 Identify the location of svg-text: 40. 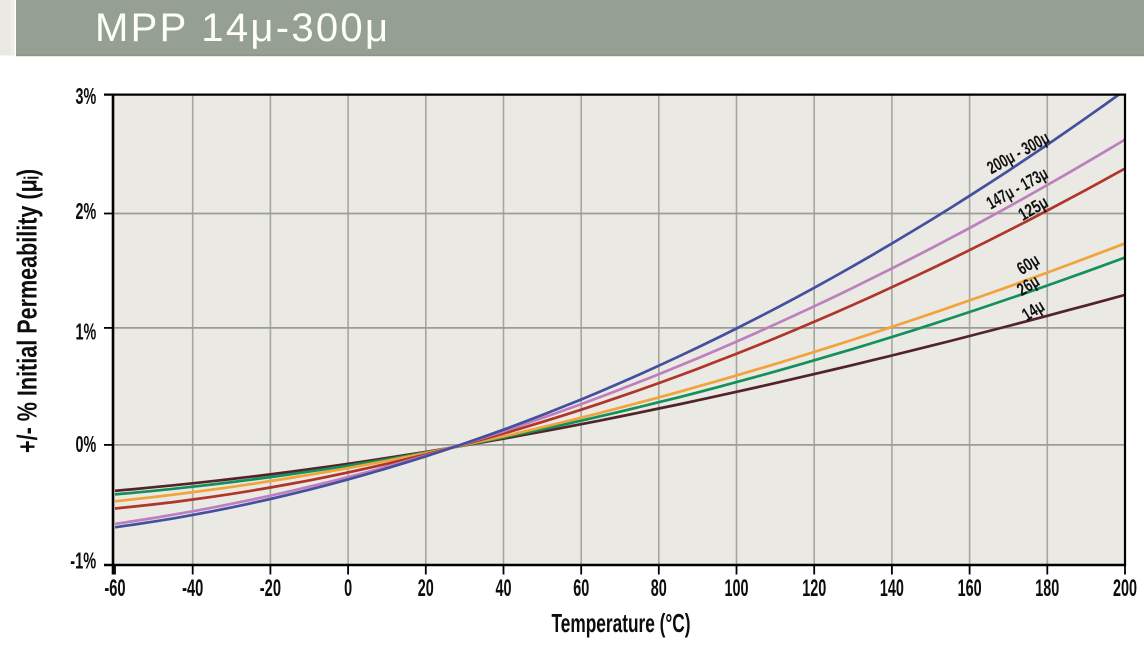
(504, 588).